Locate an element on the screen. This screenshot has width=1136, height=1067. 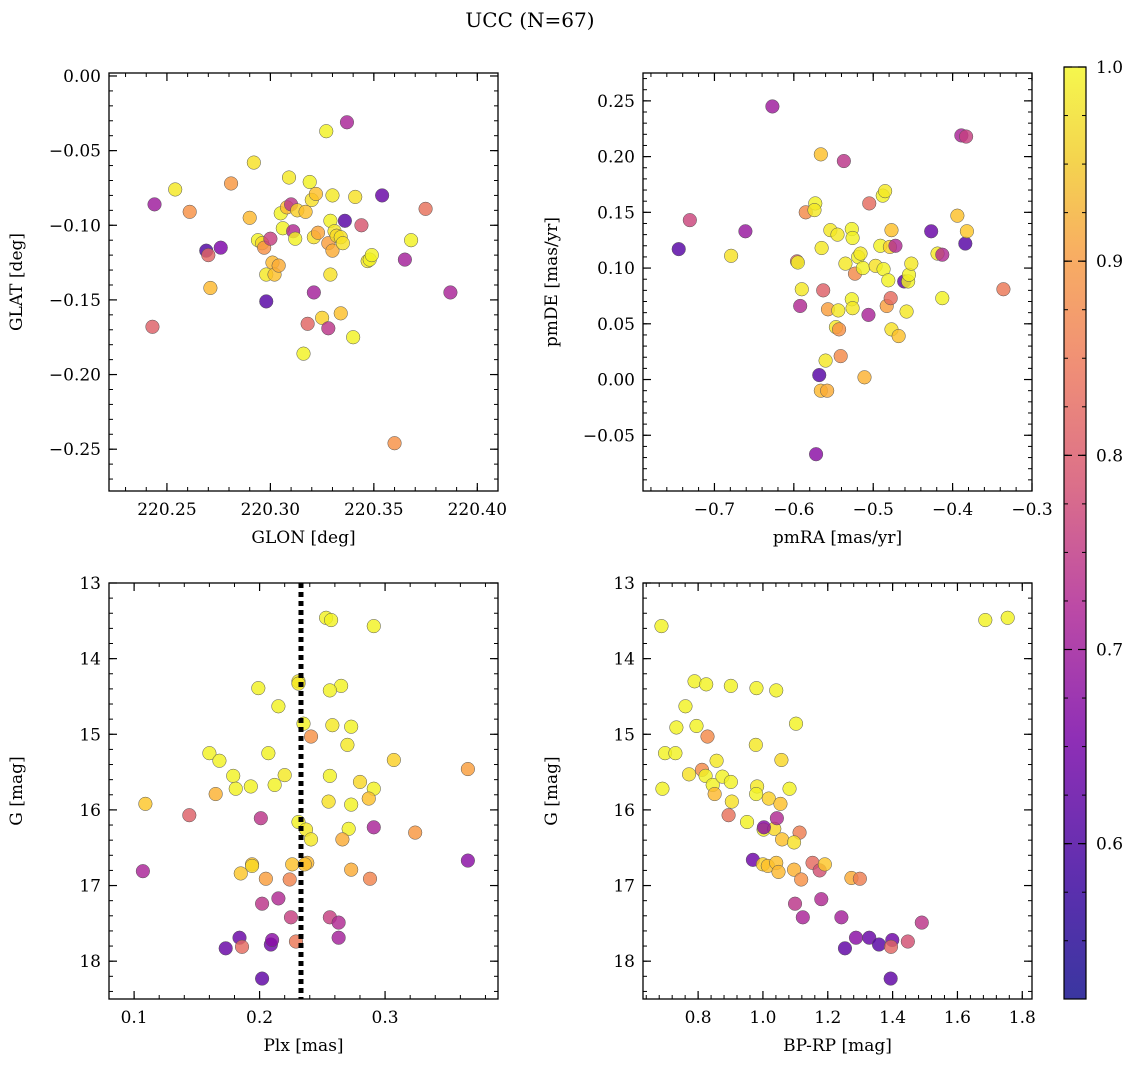
colorbar-tick-label: 0.8 is located at coordinates (1109, 456).